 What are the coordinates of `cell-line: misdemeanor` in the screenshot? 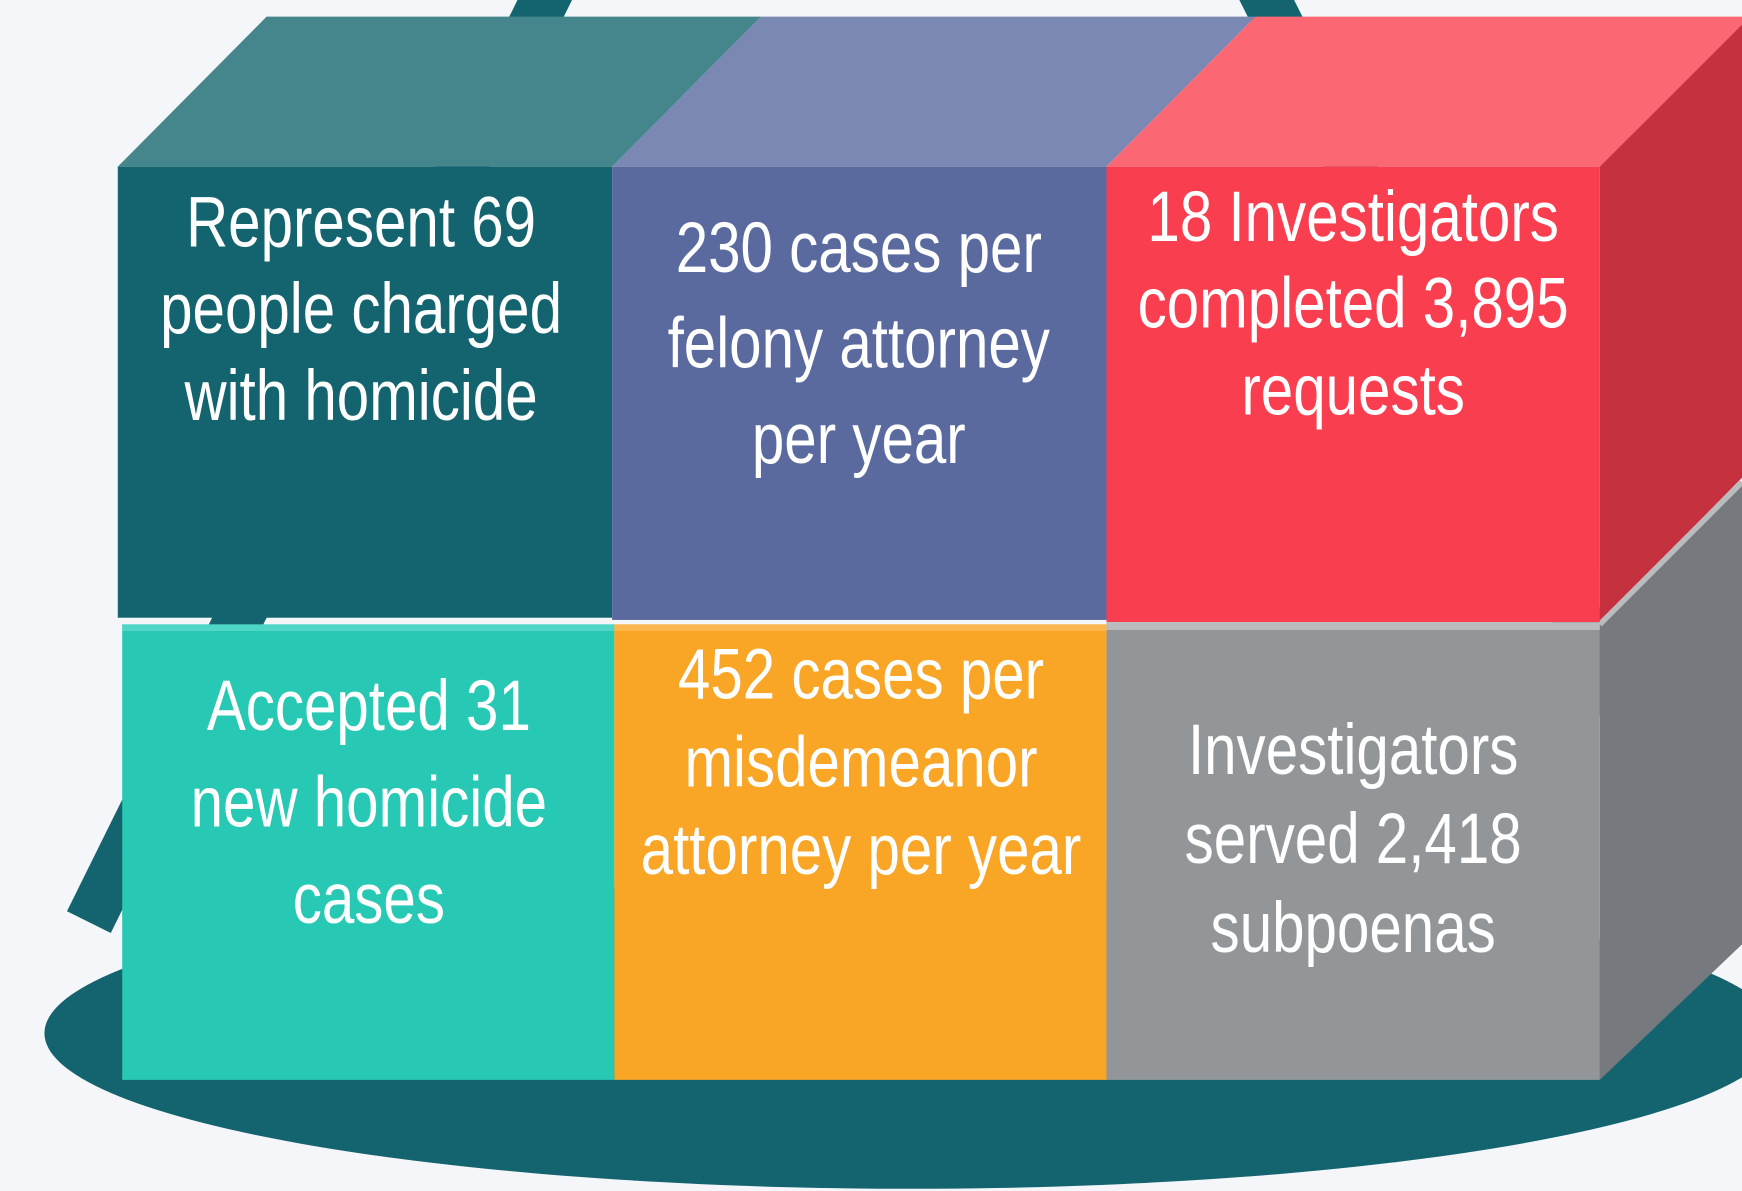 It's located at (860, 762).